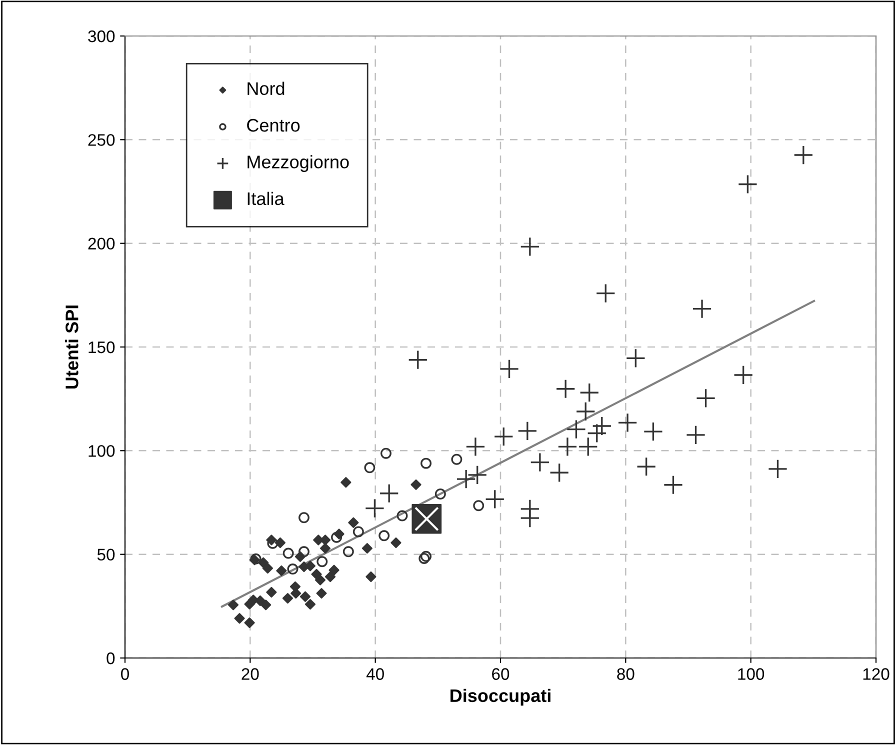 Image resolution: width=896 pixels, height=745 pixels. What do you see at coordinates (625, 674) in the screenshot?
I see `x-tick-label: 80` at bounding box center [625, 674].